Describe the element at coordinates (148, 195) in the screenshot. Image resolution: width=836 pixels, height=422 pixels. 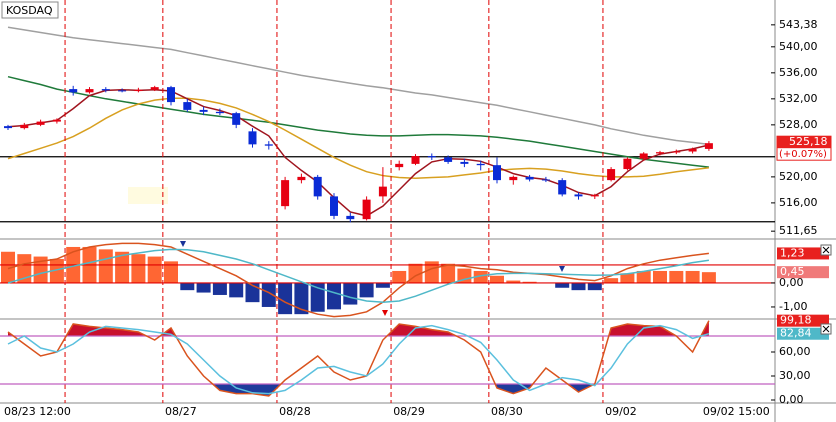
I see `info-box` at that location.